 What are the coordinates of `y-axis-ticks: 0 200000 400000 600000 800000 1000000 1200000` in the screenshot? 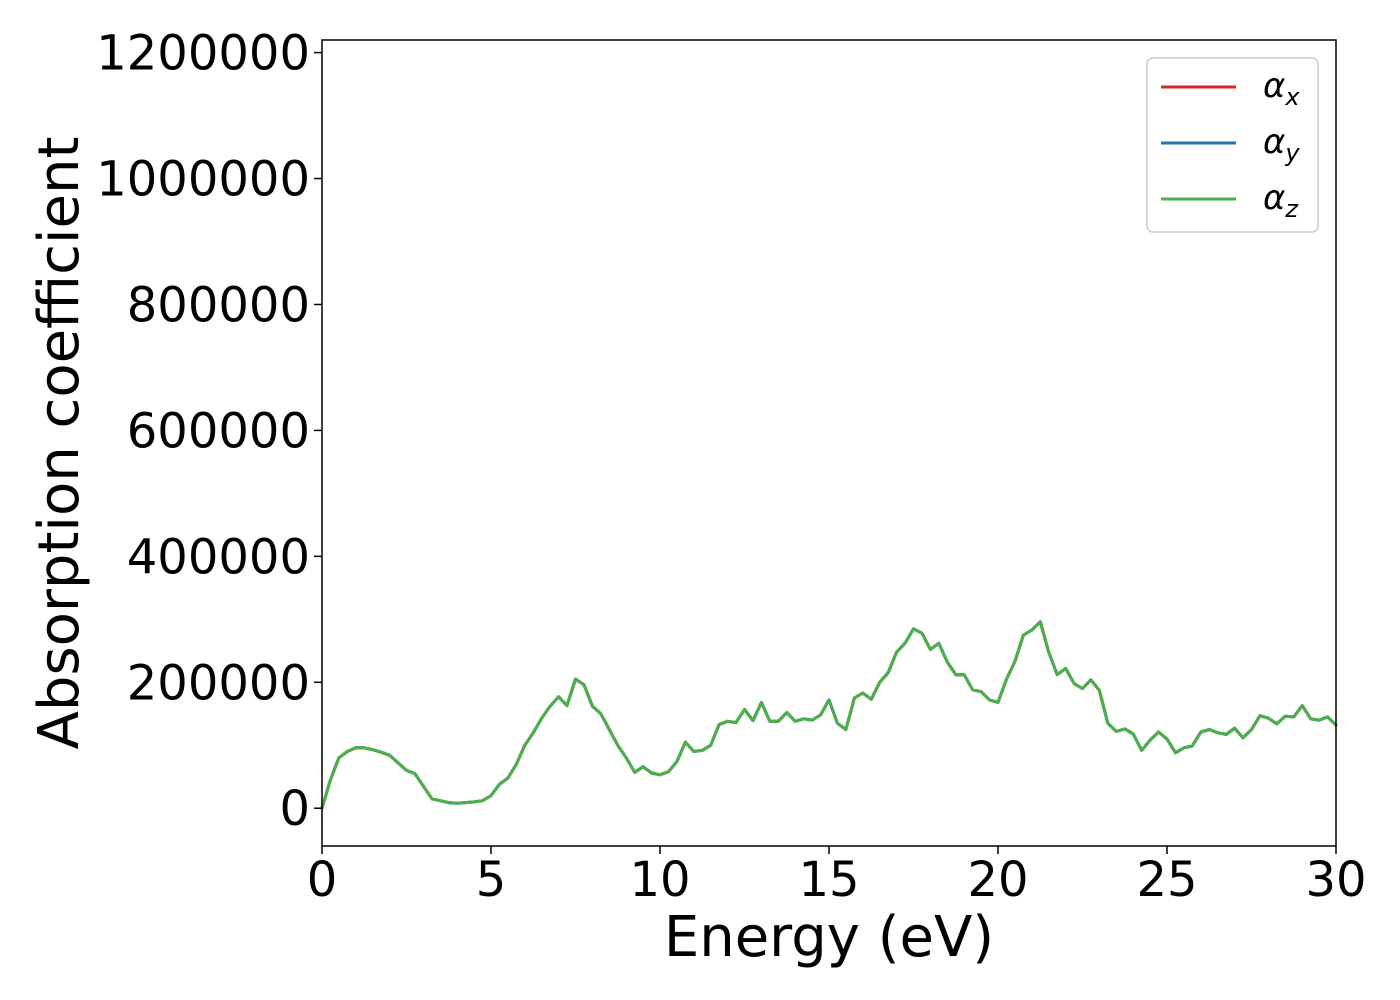 It's located at (209, 431).